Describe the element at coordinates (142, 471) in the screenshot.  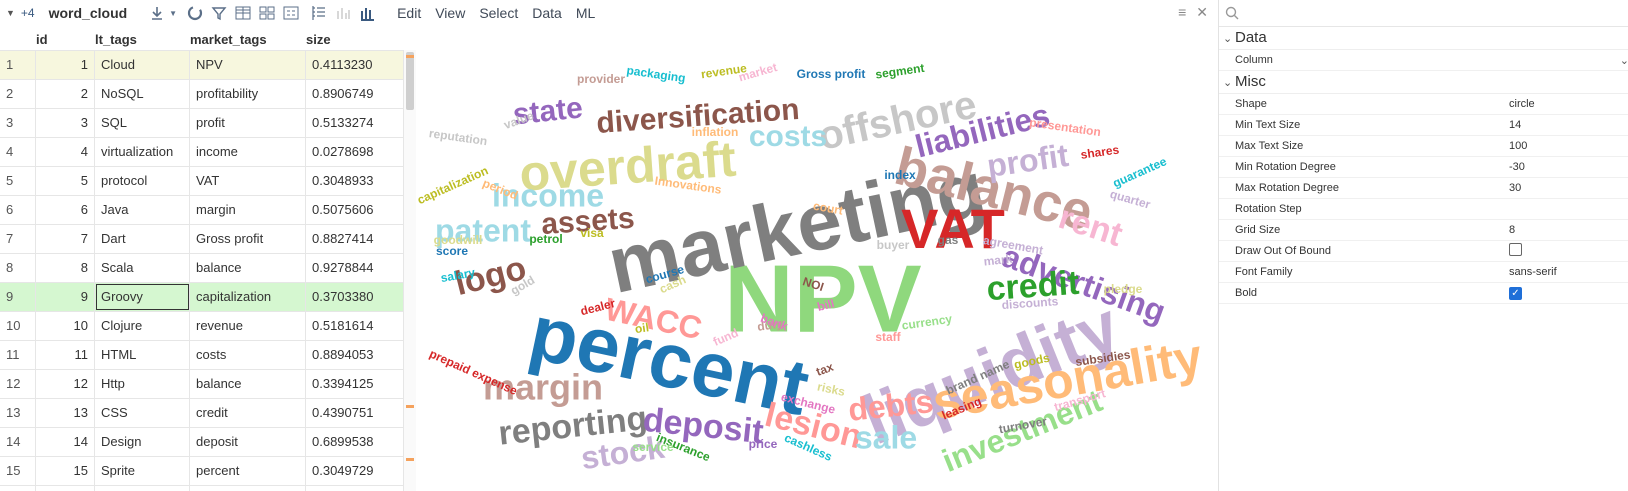
I see `cell-lt-tags: Sprite` at that location.